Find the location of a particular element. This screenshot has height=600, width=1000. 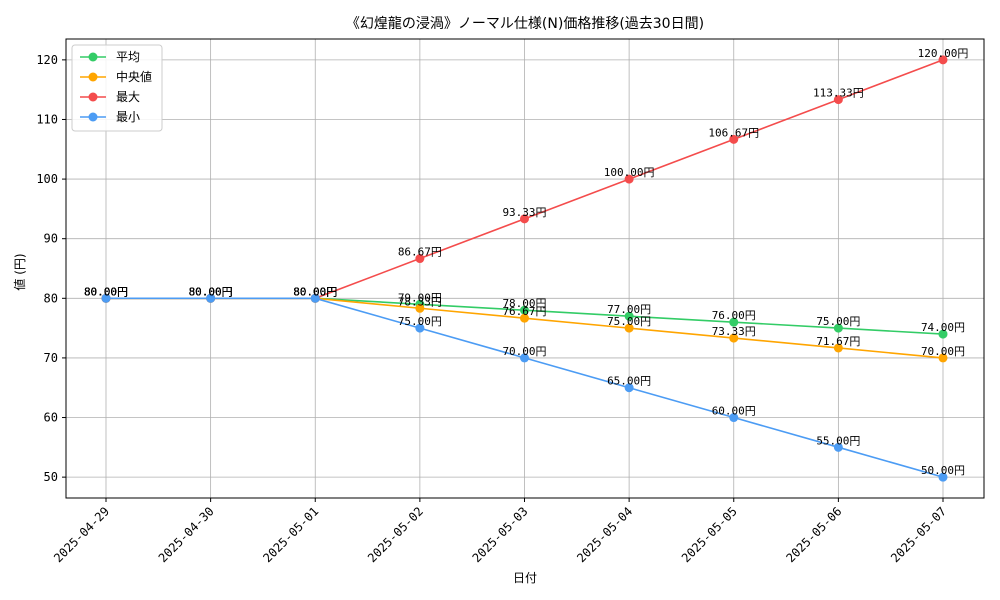

data-label: 55.00円 is located at coordinates (838, 440).